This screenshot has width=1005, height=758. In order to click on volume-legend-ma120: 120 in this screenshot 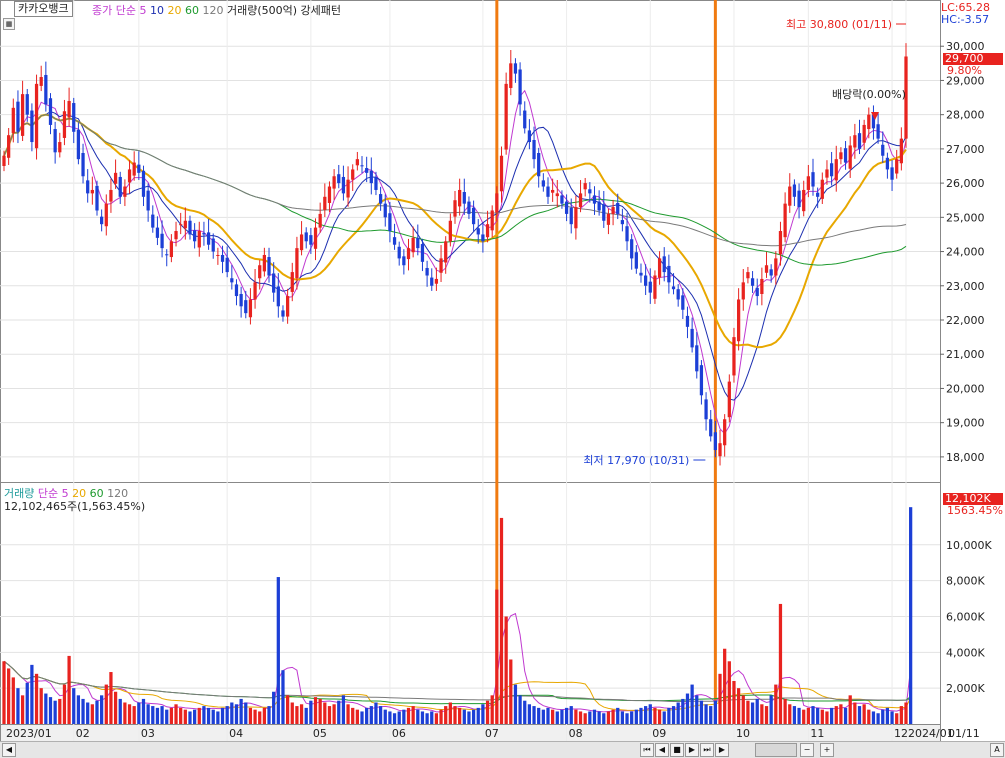, I will do `click(118, 493)`.